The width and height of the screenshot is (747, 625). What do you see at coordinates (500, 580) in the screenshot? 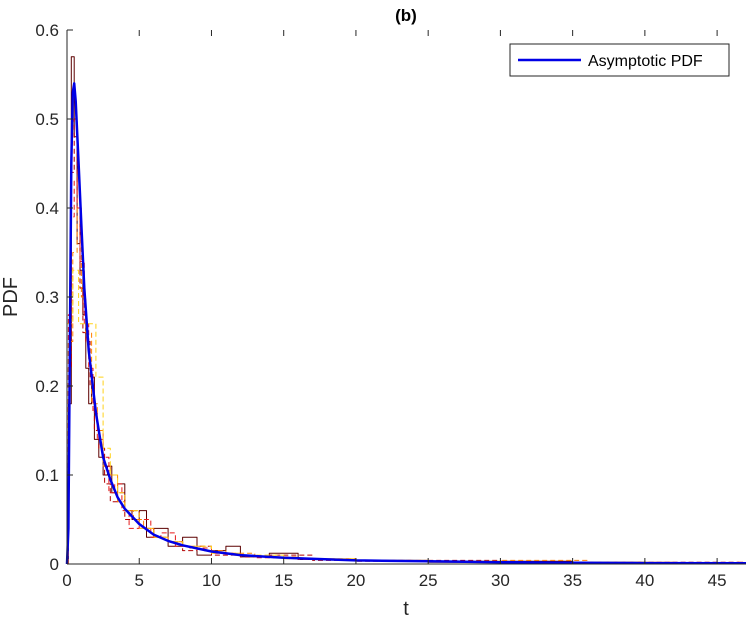
I see `x-tick-label: 30` at bounding box center [500, 580].